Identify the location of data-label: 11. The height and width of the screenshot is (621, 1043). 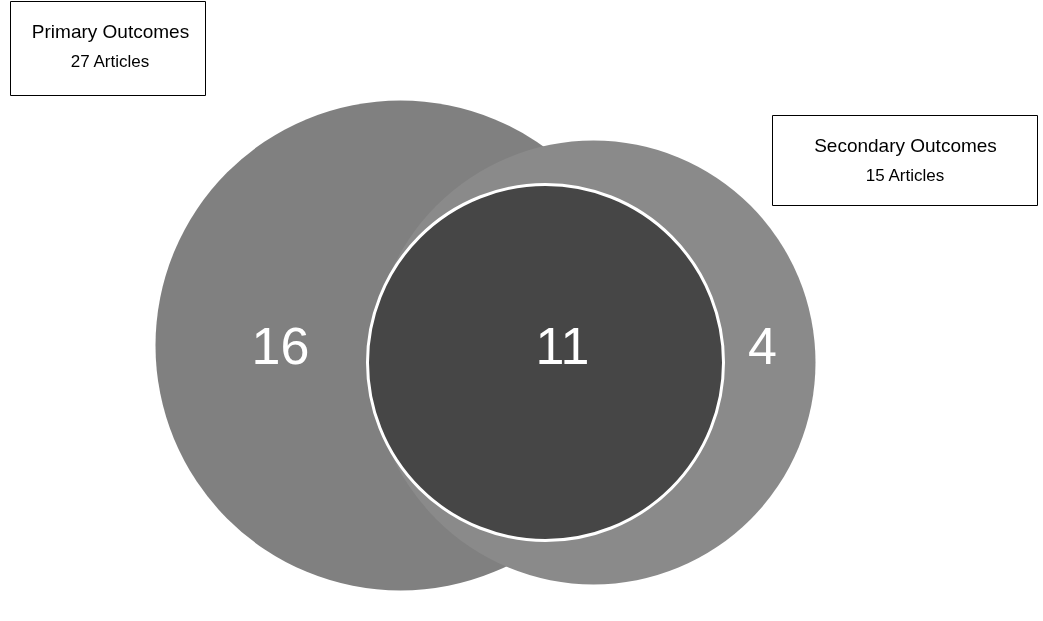
(562, 345).